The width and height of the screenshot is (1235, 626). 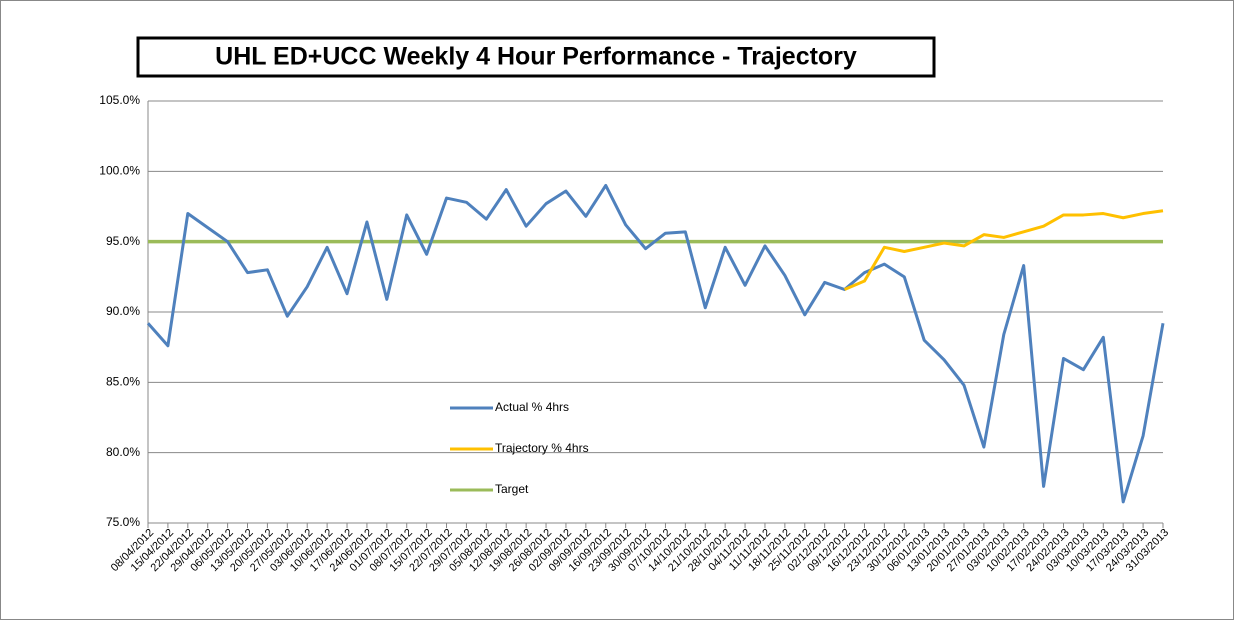 What do you see at coordinates (532, 407) in the screenshot?
I see `legend-label: Actual % 4hrs` at bounding box center [532, 407].